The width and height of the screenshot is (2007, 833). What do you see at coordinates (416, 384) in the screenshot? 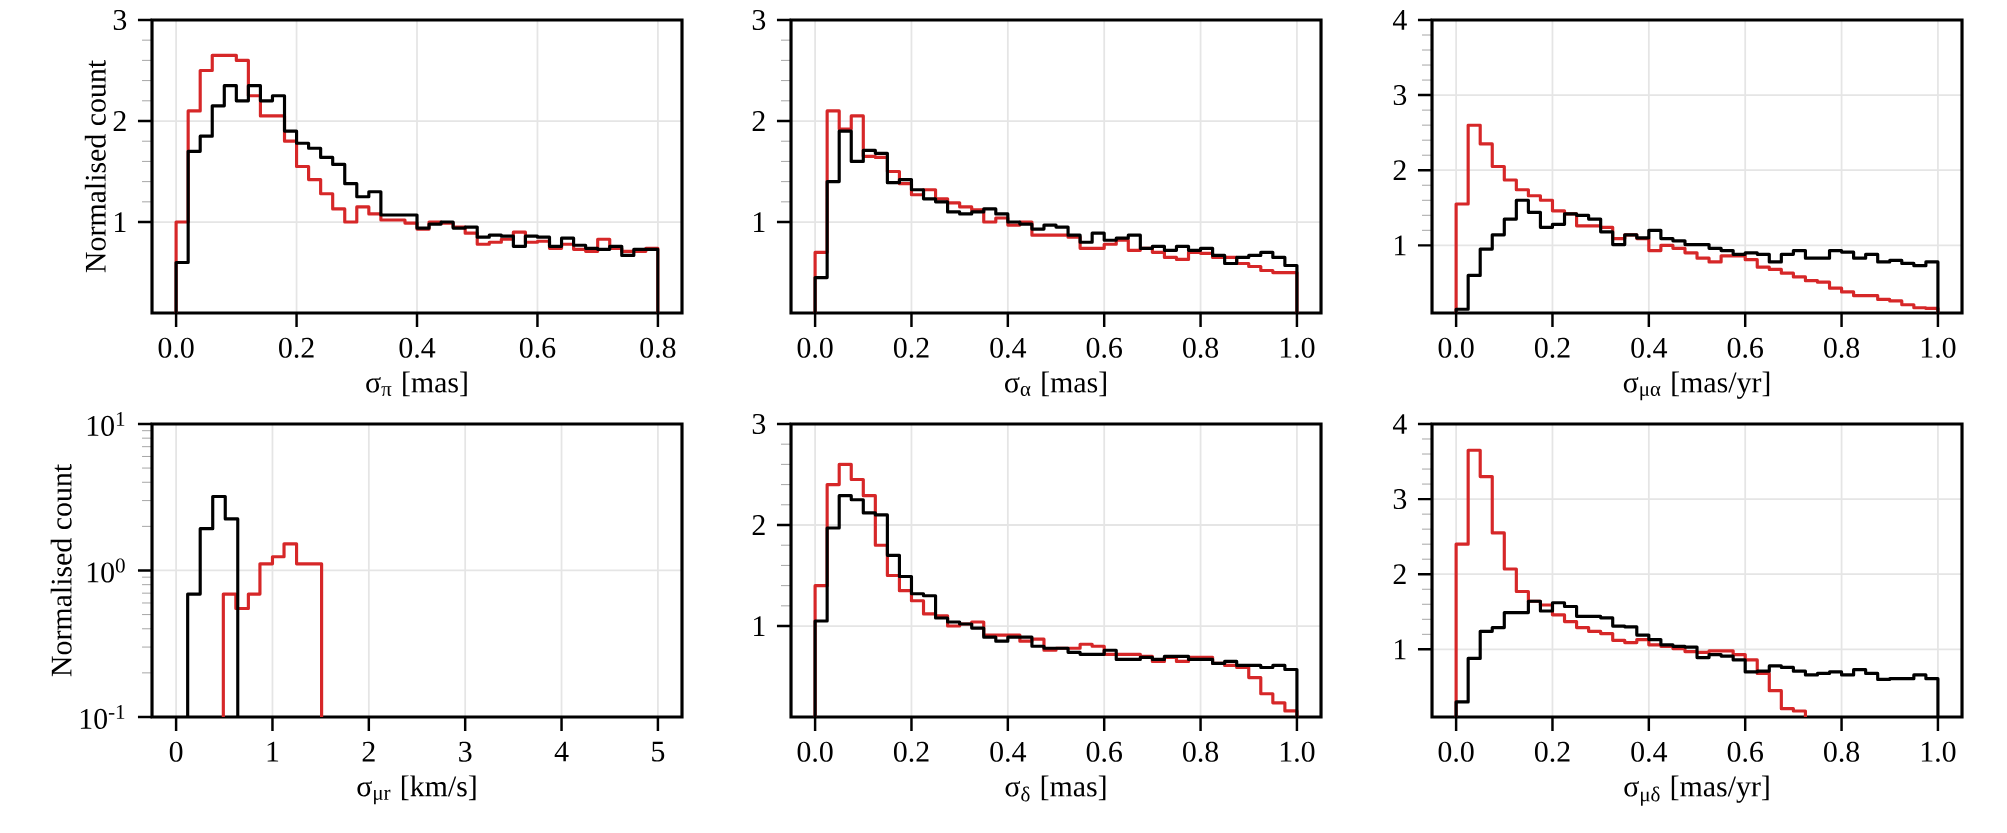
I see `x-axis-title: σ$_{π}$ [mas]` at bounding box center [416, 384].